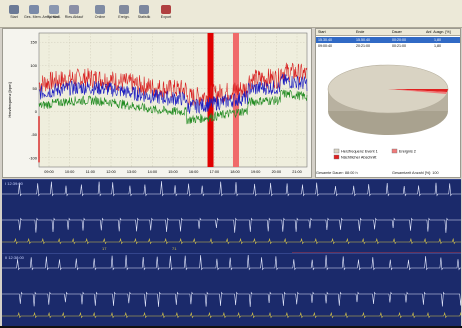 This screenshot has width=462, height=328. What do you see at coordinates (360, 32) in the screenshot?
I see `col-end: Ende` at bounding box center [360, 32].